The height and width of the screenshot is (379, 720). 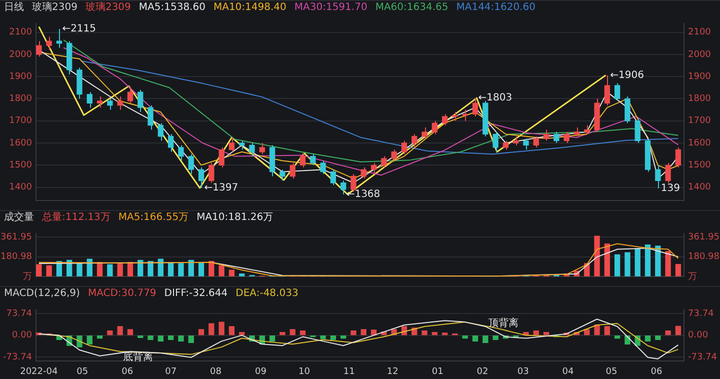 I want to click on text: MACD:30.779, so click(x=122, y=293).